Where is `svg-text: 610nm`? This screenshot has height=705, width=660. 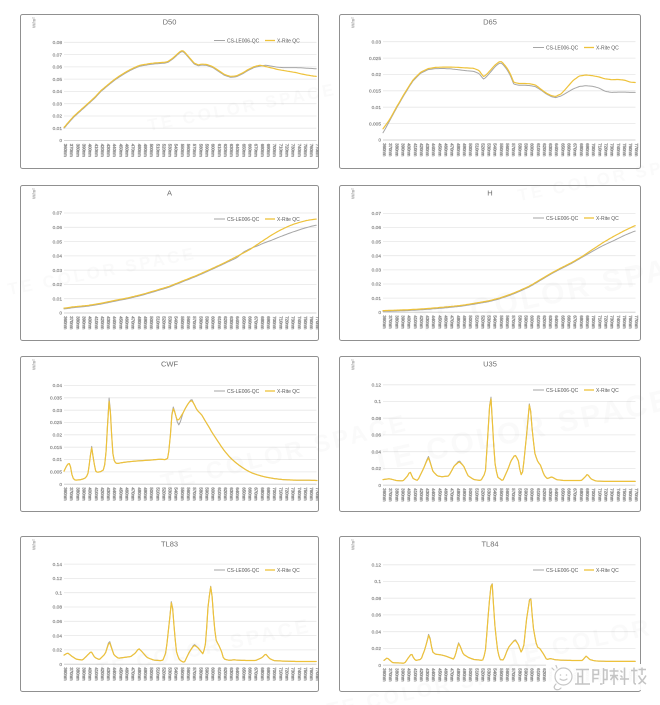 svg-text: 610nm is located at coordinates (219, 494).